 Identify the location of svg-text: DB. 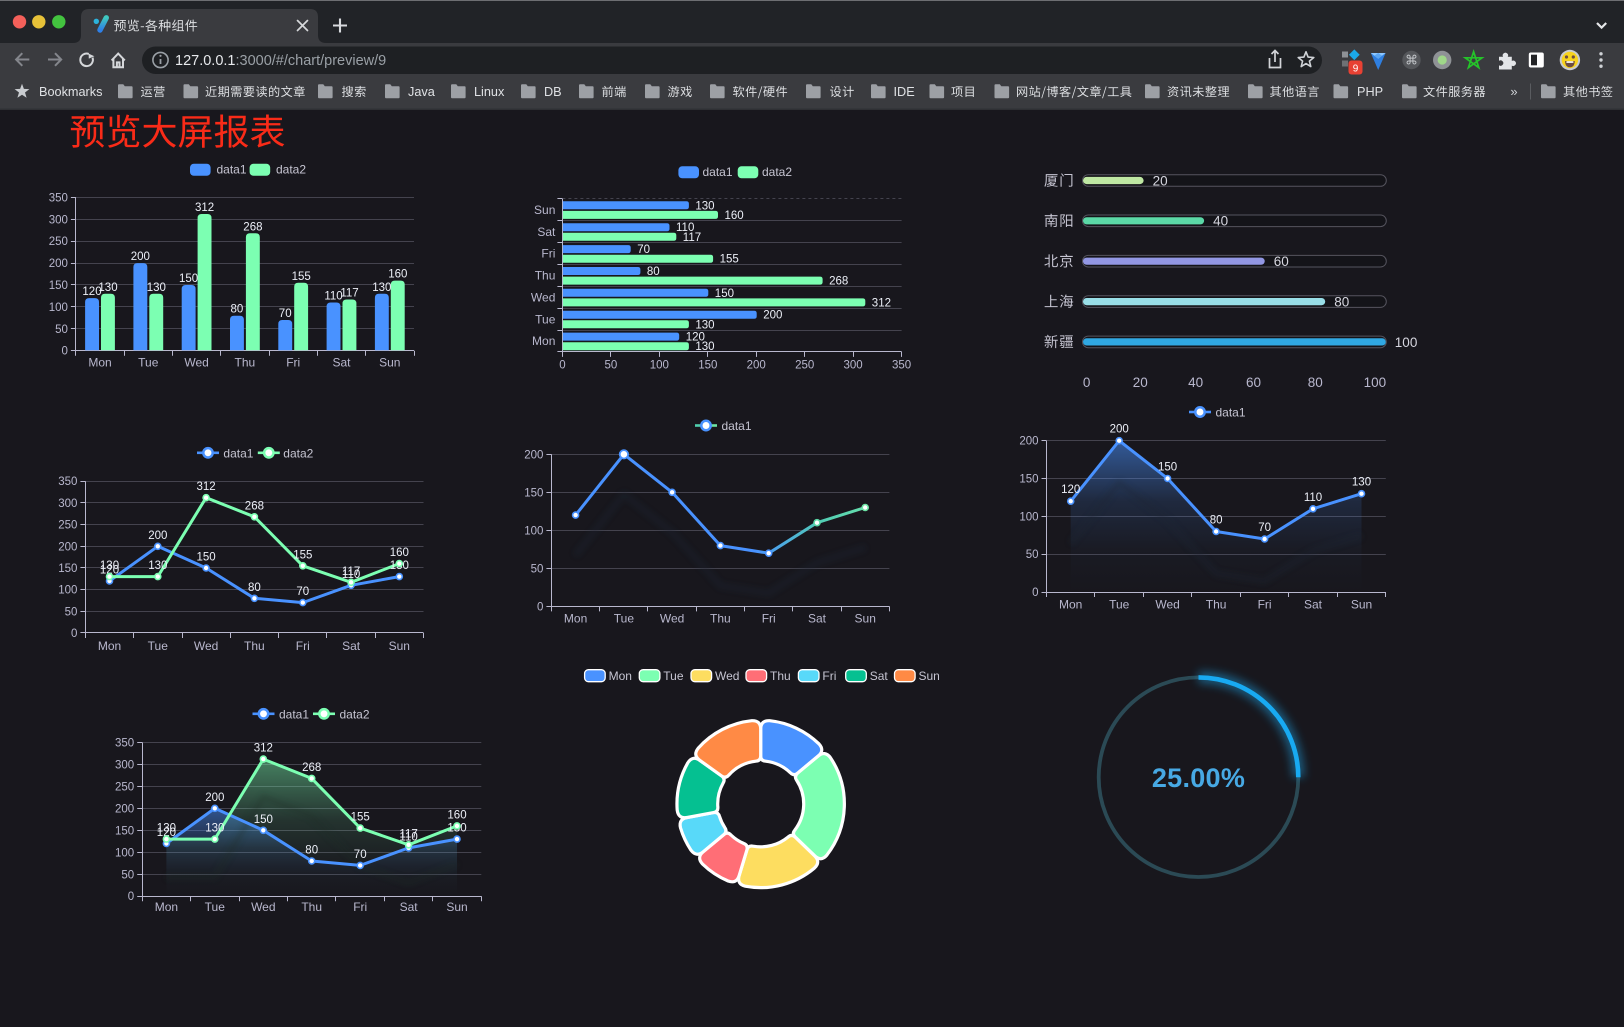
(553, 92).